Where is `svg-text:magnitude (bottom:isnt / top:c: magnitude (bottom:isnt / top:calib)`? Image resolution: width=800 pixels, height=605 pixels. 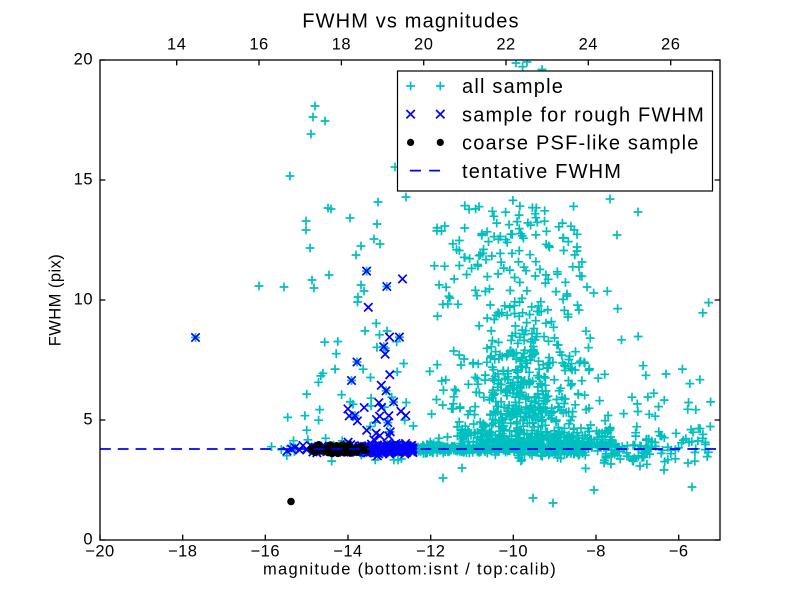 svg-text:magnitude (bottom:isnt / top:c: magnitude (bottom:isnt / top:calib) is located at coordinates (410, 570).